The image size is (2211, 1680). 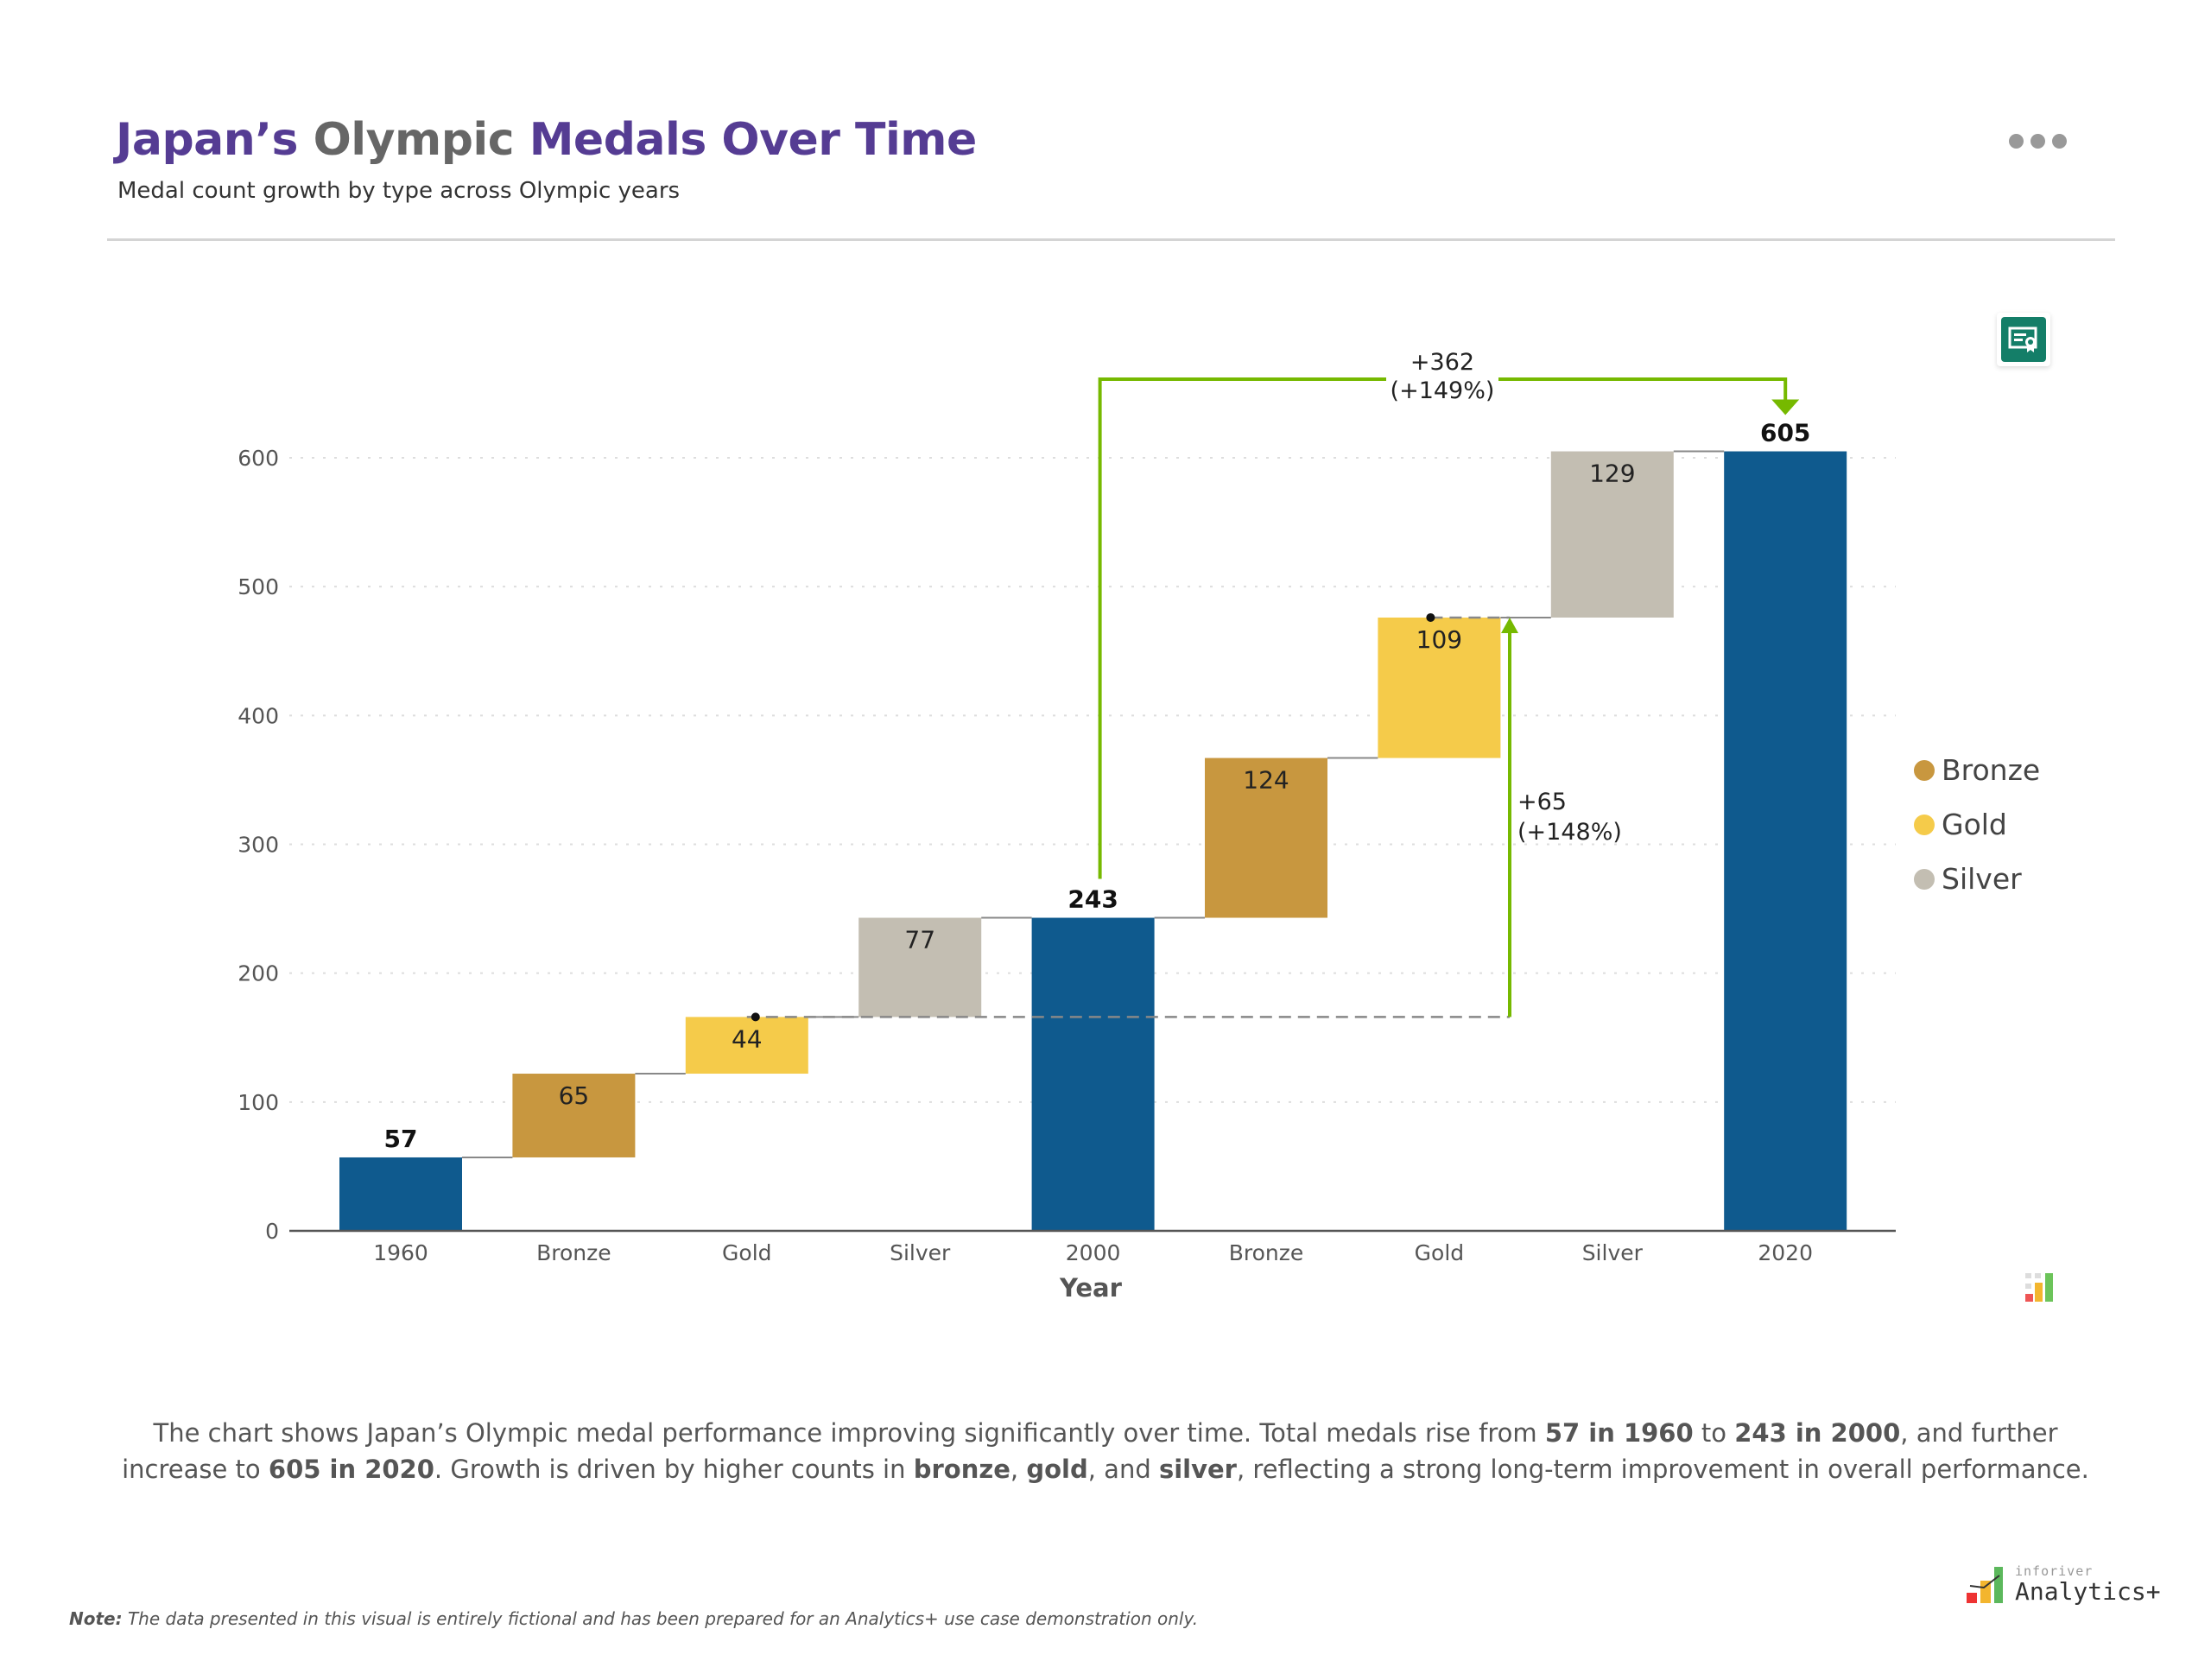 What do you see at coordinates (2040, 1288) in the screenshot?
I see `chart-type-icon` at bounding box center [2040, 1288].